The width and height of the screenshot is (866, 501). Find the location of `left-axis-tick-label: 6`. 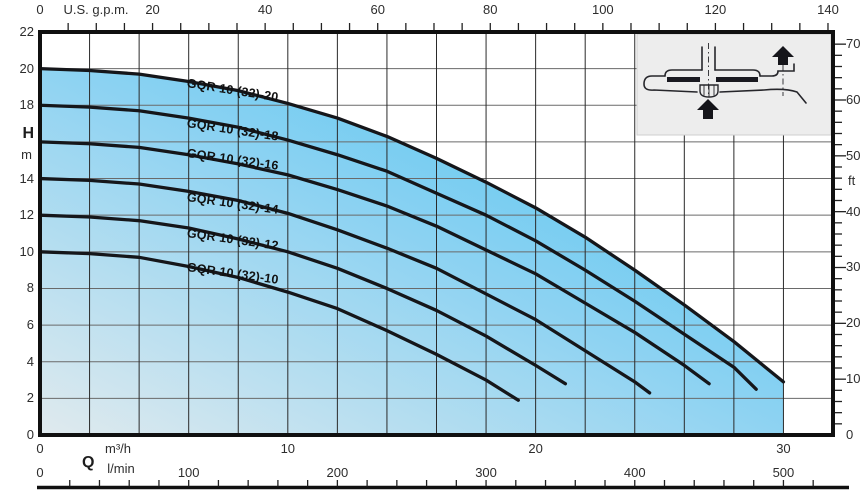

left-axis-tick-label: 6 is located at coordinates (30, 325).